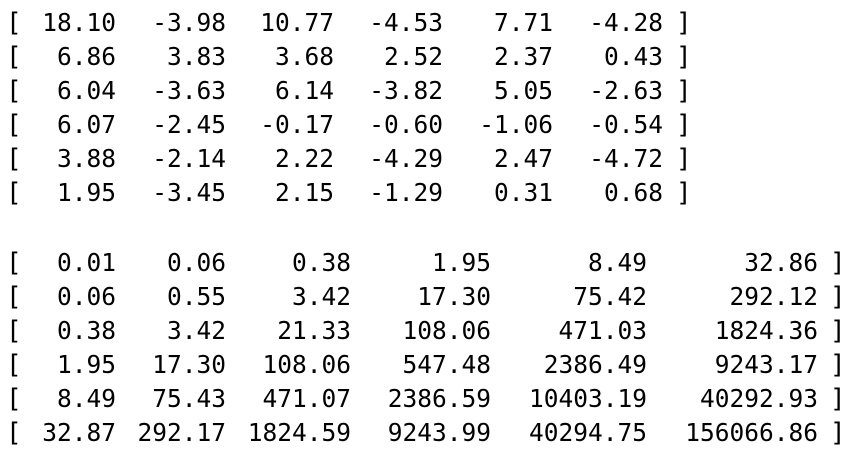 Image resolution: width=854 pixels, height=452 pixels. What do you see at coordinates (304, 192) in the screenshot?
I see `matrix-cell: 2.15` at bounding box center [304, 192].